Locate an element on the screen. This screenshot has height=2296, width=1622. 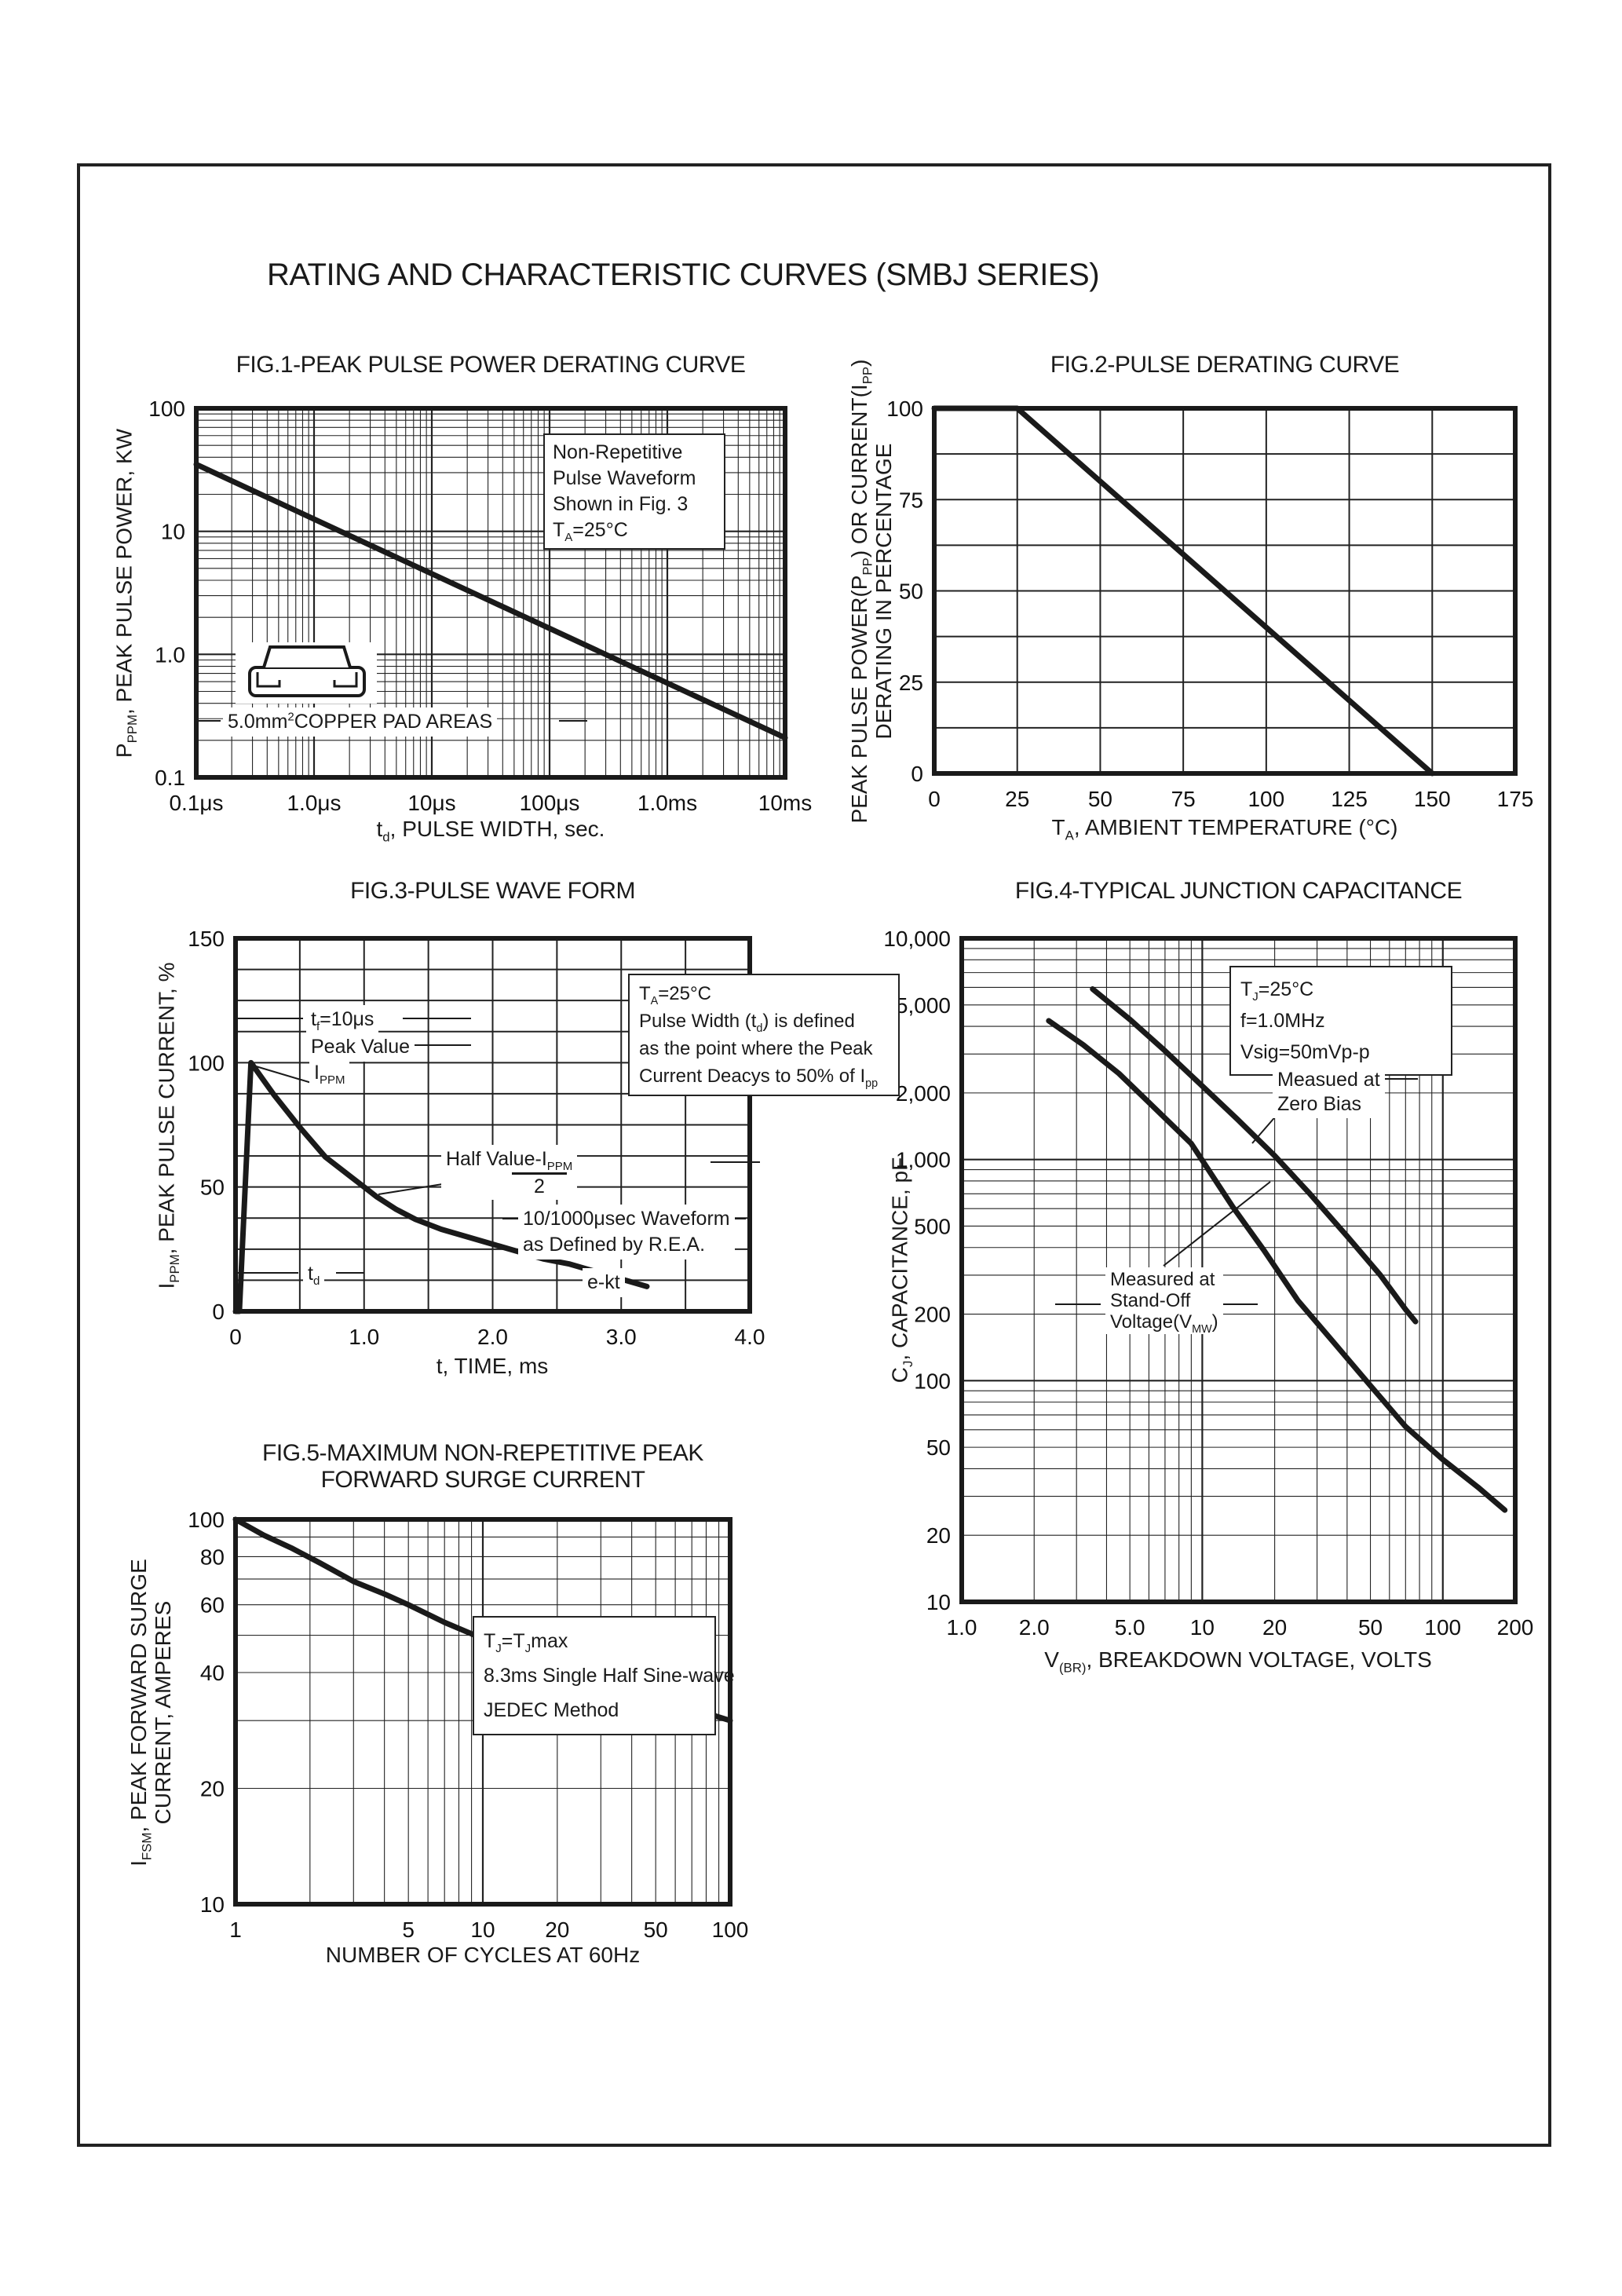
fig1-copper-pad-note: 5.0mm2COPPER PAD AREAS is located at coordinates (360, 722).